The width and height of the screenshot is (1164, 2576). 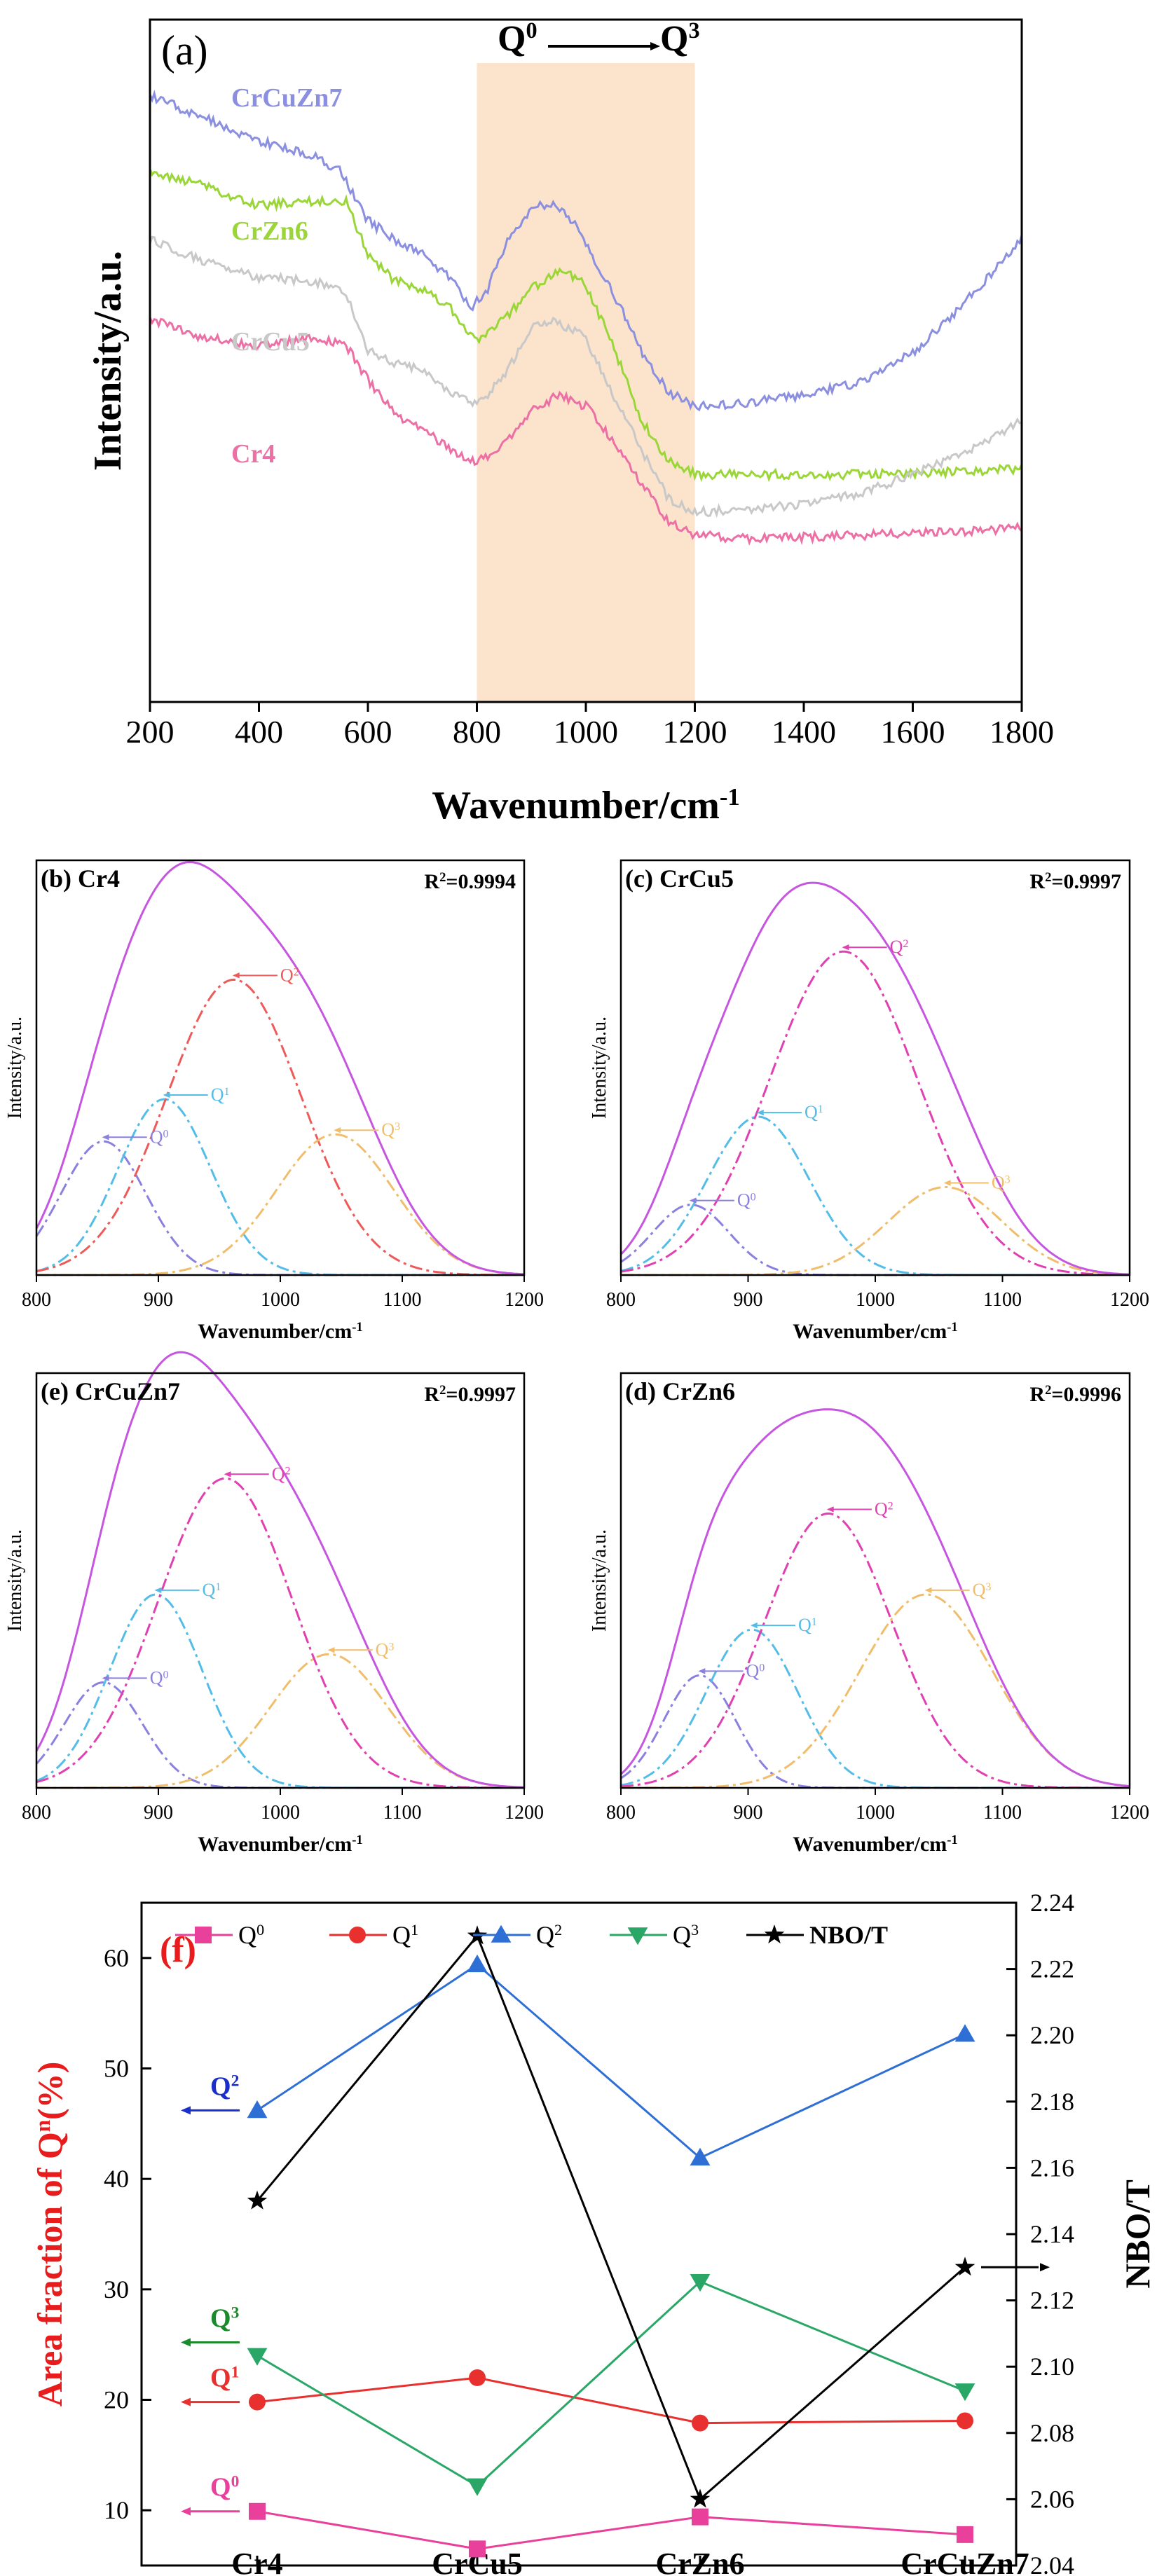 What do you see at coordinates (611, 2217) in the screenshot?
I see `series-line-NBO/T` at bounding box center [611, 2217].